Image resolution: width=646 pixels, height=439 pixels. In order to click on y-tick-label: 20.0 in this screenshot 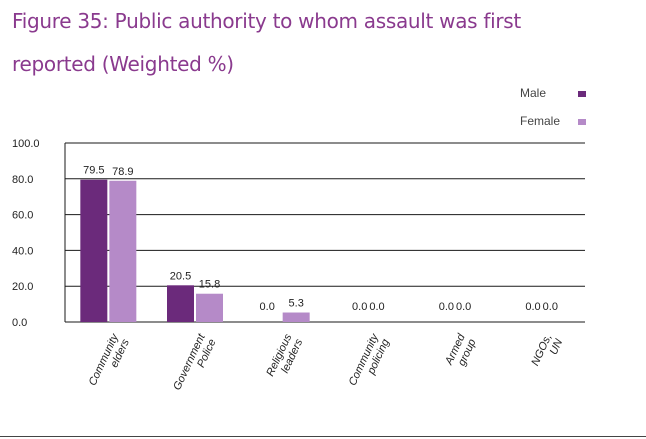, I will do `click(22, 287)`.